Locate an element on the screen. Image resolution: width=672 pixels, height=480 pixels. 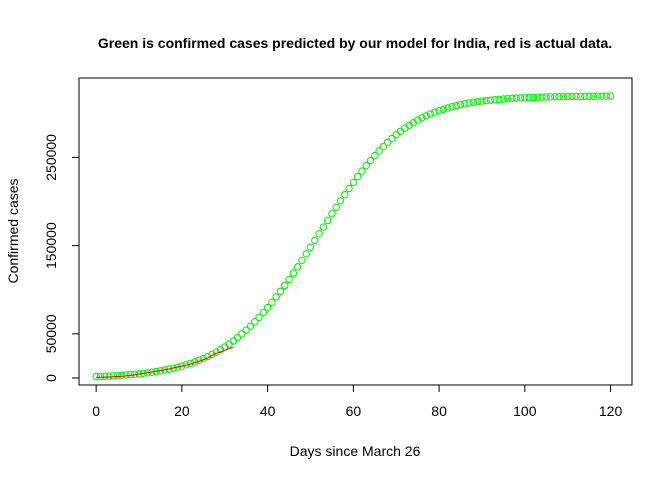
x-tick-label: 80 is located at coordinates (439, 411).